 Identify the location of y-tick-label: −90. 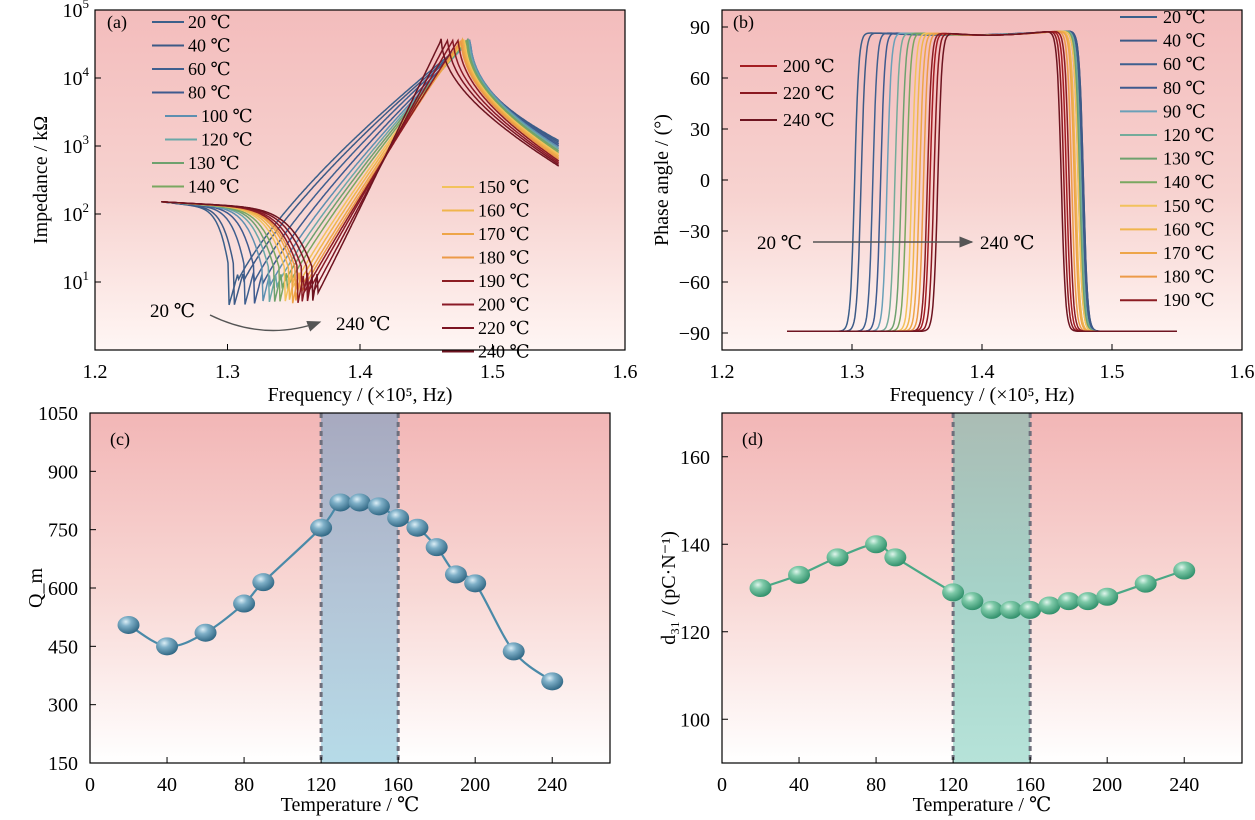
(694, 334).